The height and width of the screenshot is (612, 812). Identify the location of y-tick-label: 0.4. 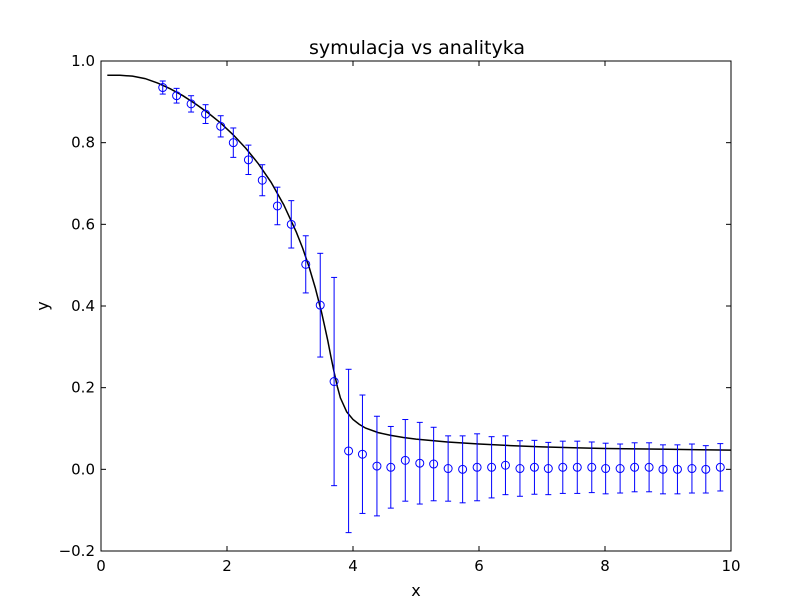
(83, 306).